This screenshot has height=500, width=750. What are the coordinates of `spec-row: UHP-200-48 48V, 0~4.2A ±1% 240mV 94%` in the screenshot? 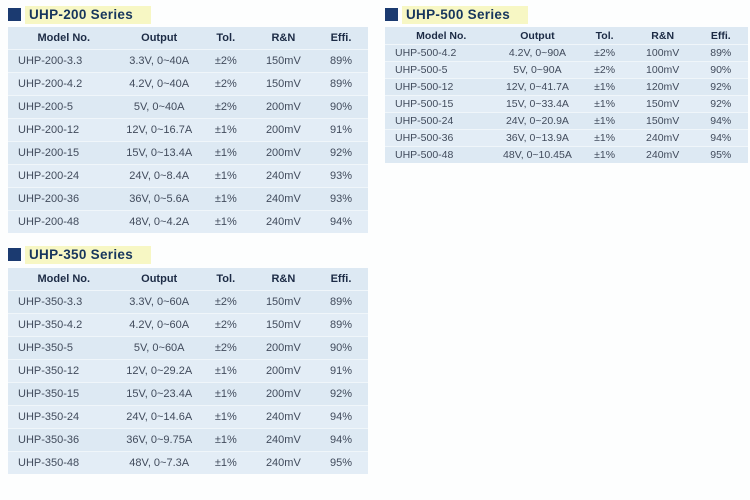 It's located at (188, 221).